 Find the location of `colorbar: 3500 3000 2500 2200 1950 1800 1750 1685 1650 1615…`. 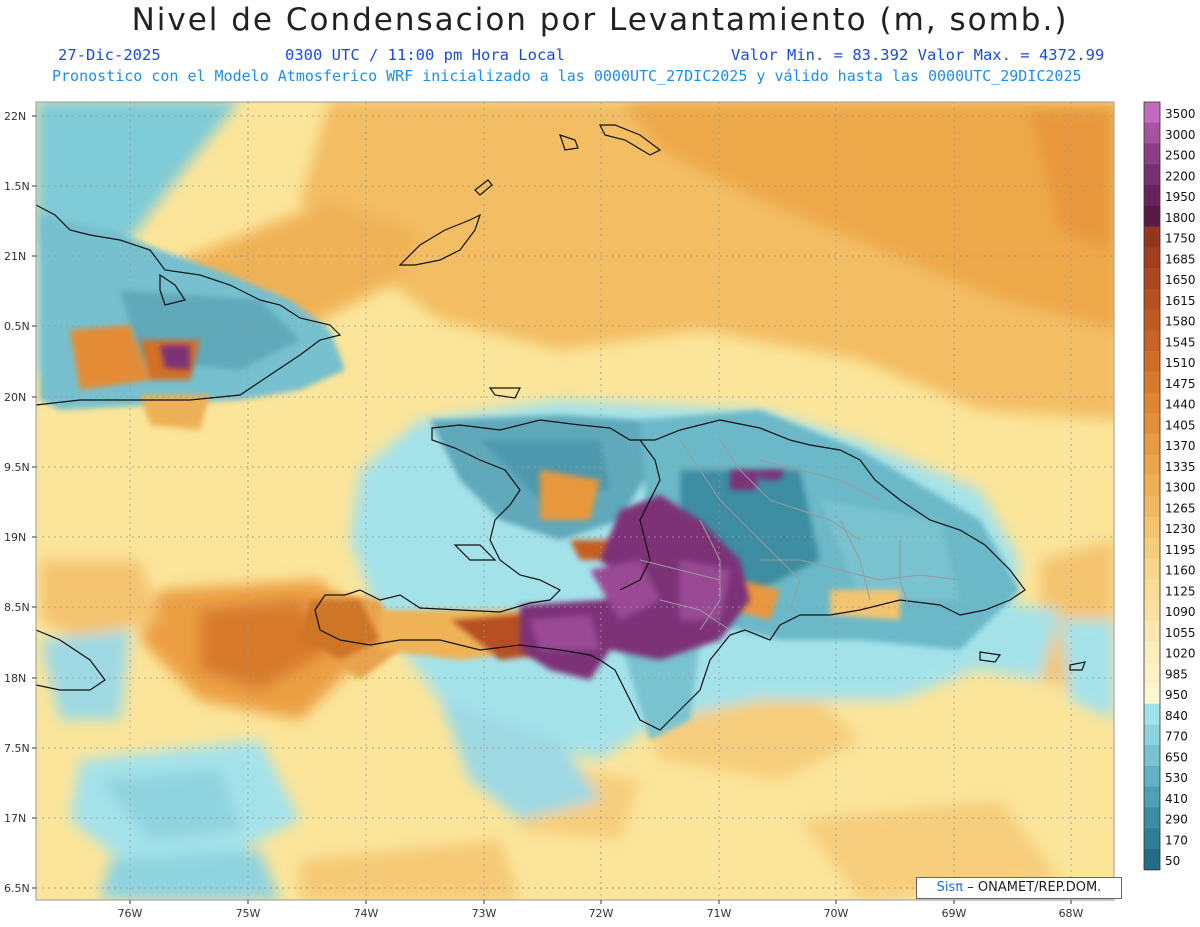

colorbar: 3500 3000 2500 2200 1950 1800 1750 1685 1650 1615… is located at coordinates (1169, 486).